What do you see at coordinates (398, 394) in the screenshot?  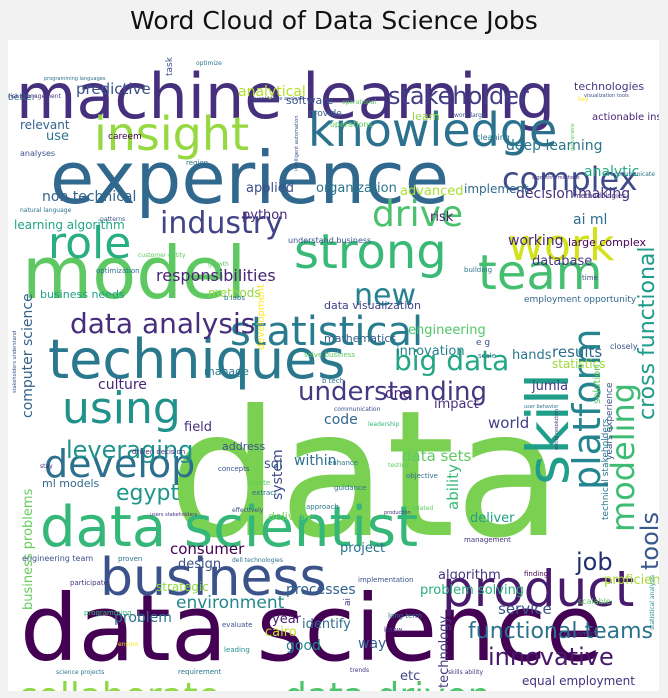 I see `cloud-word: one` at bounding box center [398, 394].